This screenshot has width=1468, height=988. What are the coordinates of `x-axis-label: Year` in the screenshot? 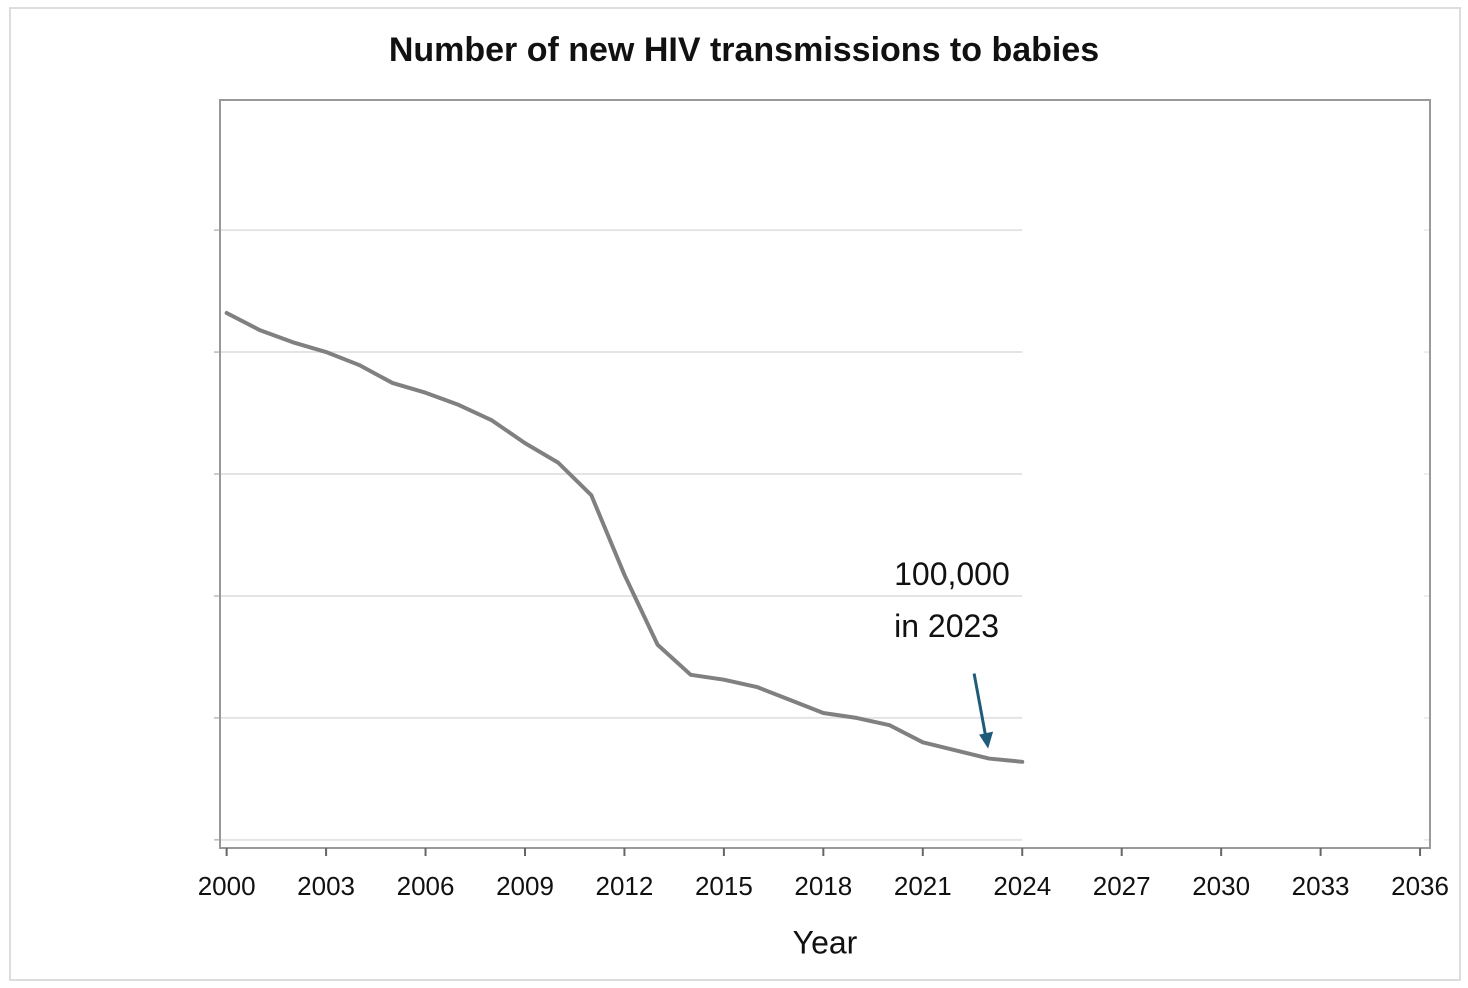 It's located at (825, 942).